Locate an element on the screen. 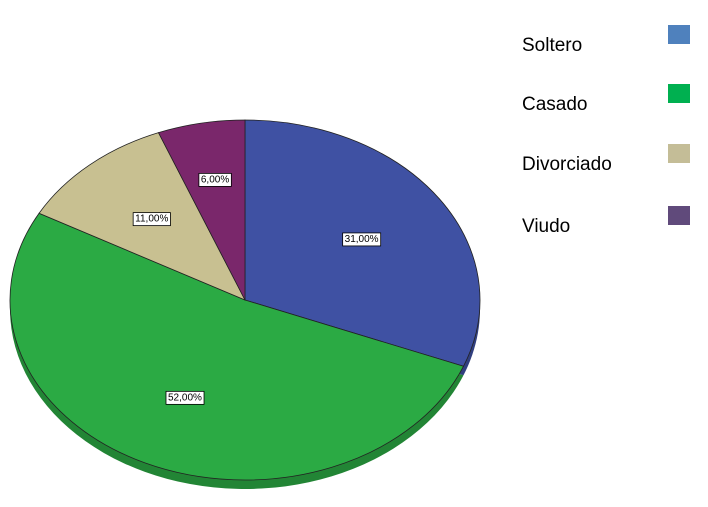 The image size is (708, 507). value-label: 11,00% is located at coordinates (151, 219).